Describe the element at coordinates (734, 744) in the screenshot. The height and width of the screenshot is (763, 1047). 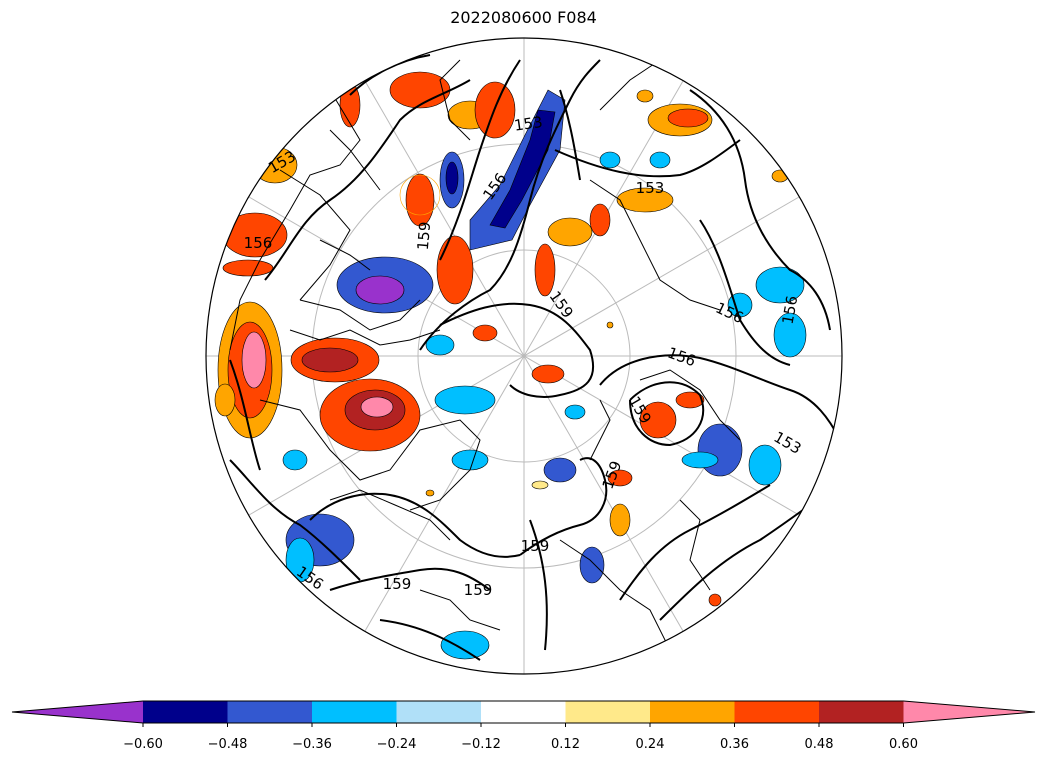
I see `colorbar-tick-label: 0.36` at that location.